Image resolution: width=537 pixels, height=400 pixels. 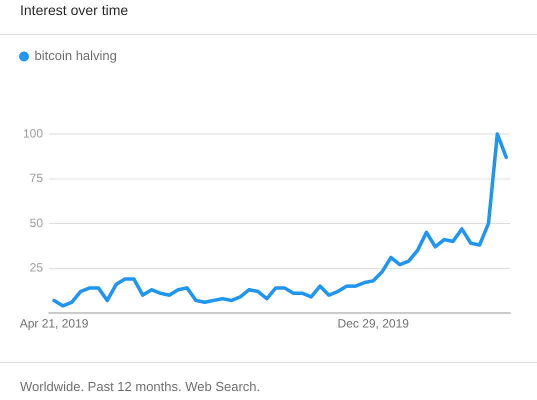 I want to click on y-tick-label: 100, so click(x=33, y=133).